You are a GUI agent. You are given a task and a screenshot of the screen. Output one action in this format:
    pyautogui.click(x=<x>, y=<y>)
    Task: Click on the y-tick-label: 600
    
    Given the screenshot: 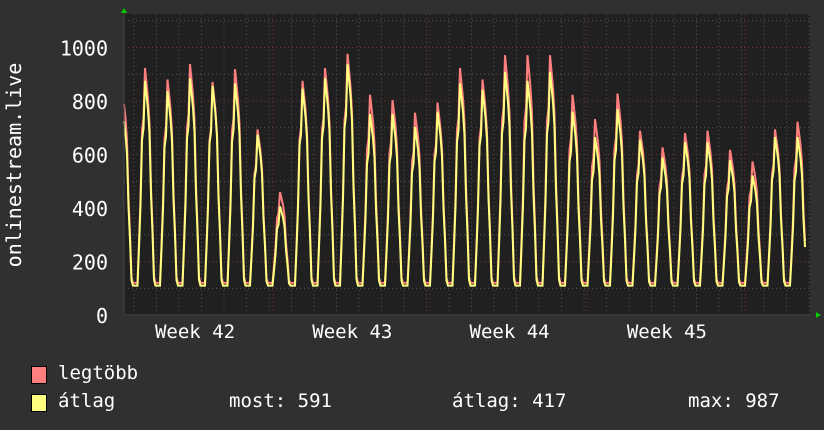 What is the action you would take?
    pyautogui.click(x=90, y=155)
    